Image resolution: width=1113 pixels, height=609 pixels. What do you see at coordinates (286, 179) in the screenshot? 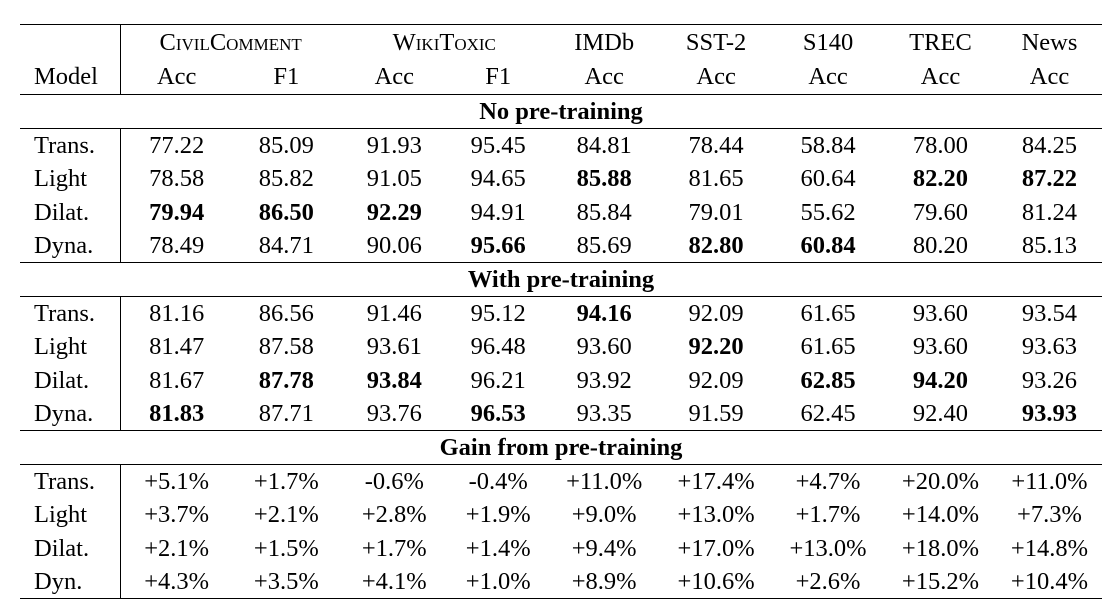
I see `value-cell: 85.82` at bounding box center [286, 179].